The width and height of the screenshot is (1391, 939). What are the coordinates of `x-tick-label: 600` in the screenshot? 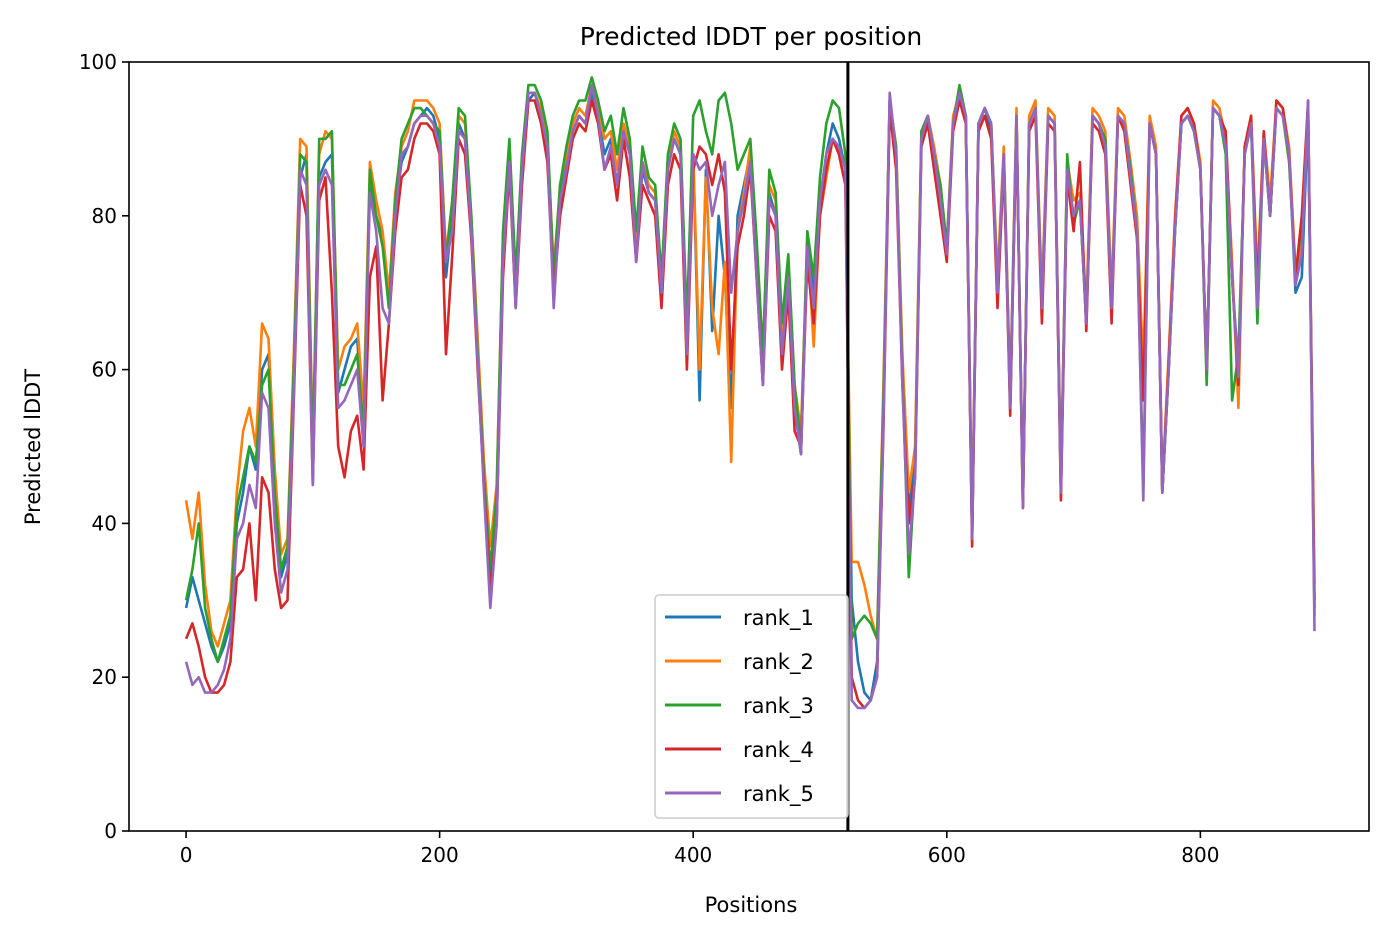 It's located at (947, 855).